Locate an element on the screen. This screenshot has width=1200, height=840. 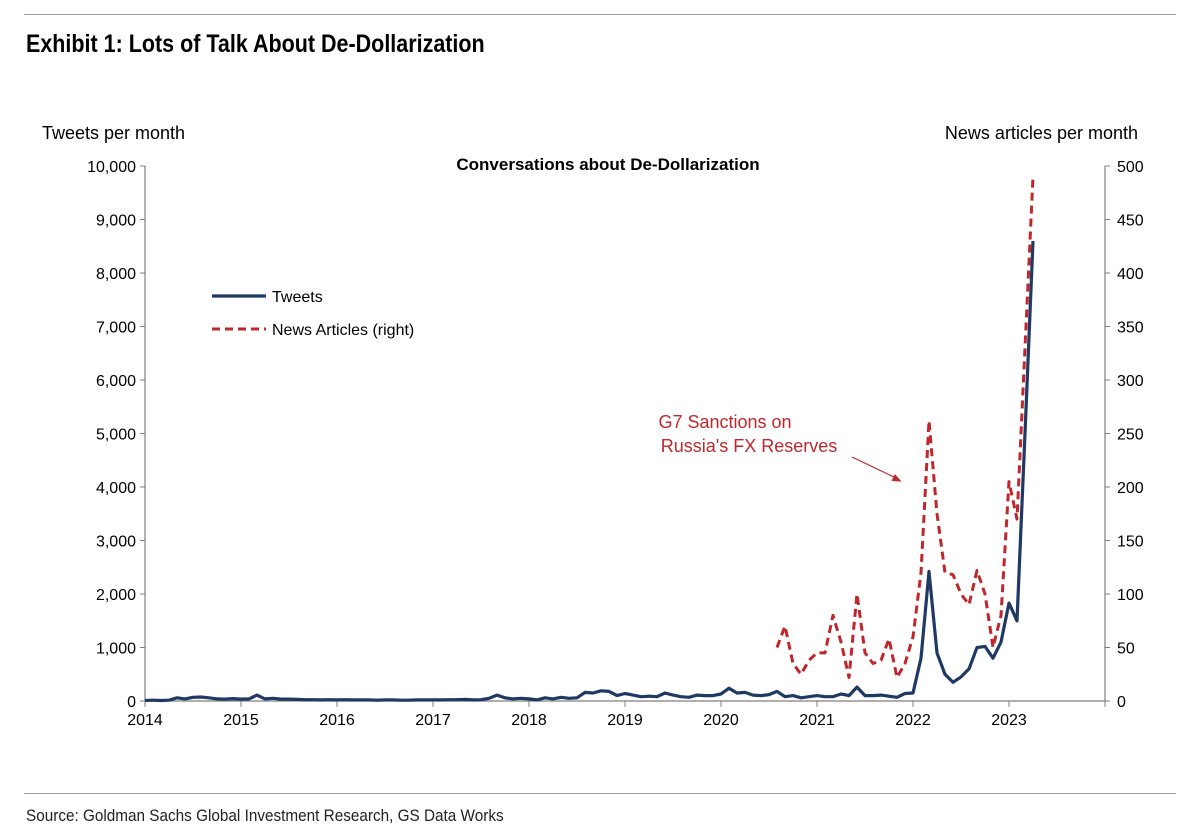
y-right-tick-label: 450 is located at coordinates (1130, 221).